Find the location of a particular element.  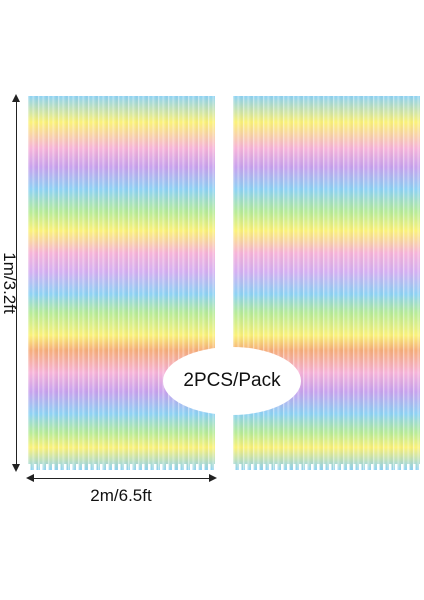

arrow-down-icon is located at coordinates (16, 468).